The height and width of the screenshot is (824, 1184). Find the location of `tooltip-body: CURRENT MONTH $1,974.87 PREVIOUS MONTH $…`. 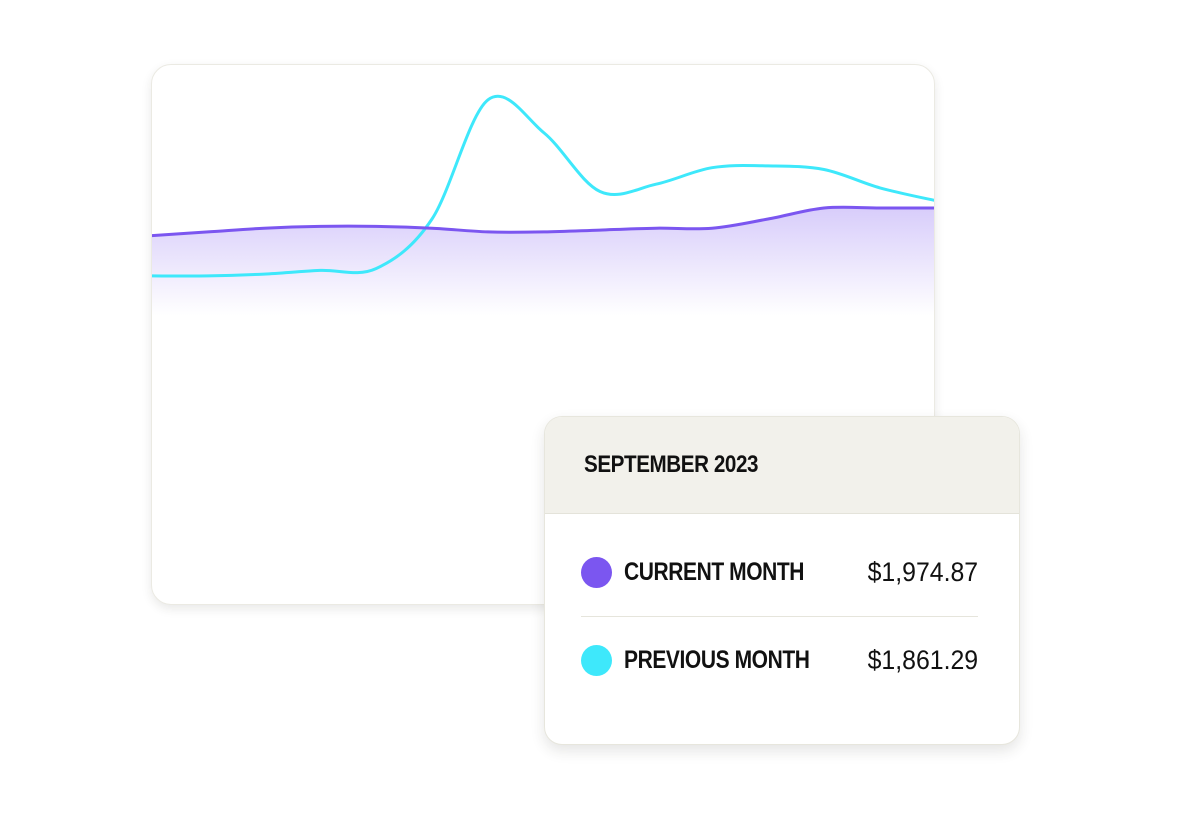

tooltip-body: CURRENT MONTH $1,974.87 PREVIOUS MONTH $… is located at coordinates (782, 616).